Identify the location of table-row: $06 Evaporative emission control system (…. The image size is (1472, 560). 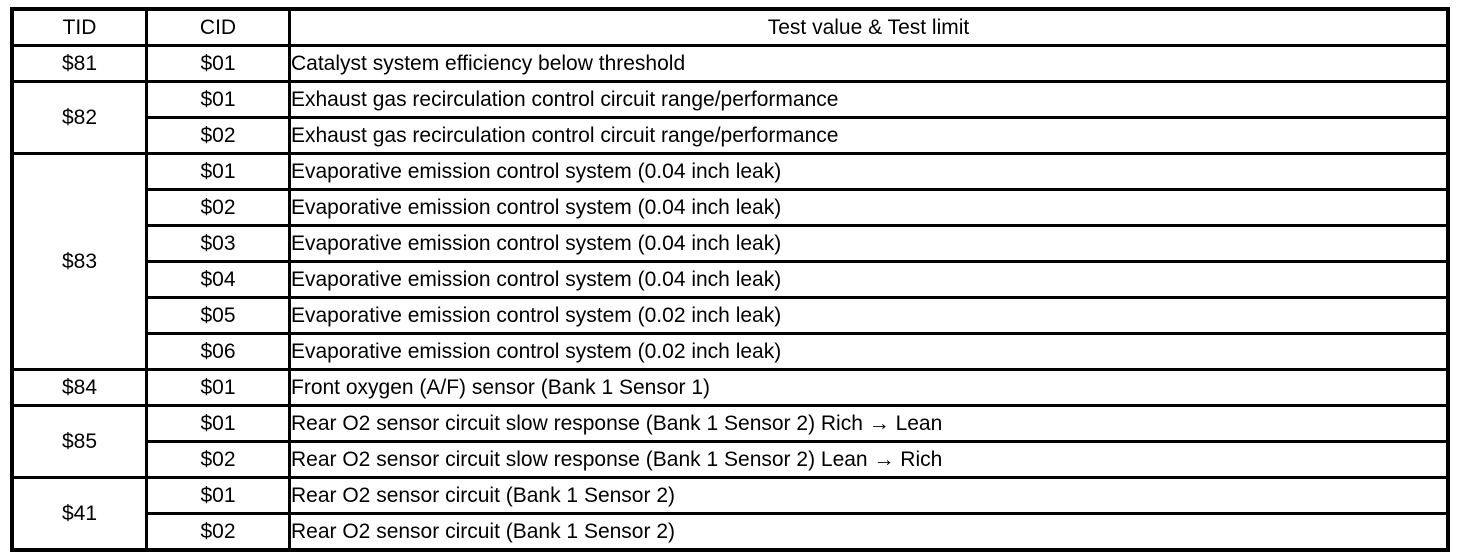
(731, 351).